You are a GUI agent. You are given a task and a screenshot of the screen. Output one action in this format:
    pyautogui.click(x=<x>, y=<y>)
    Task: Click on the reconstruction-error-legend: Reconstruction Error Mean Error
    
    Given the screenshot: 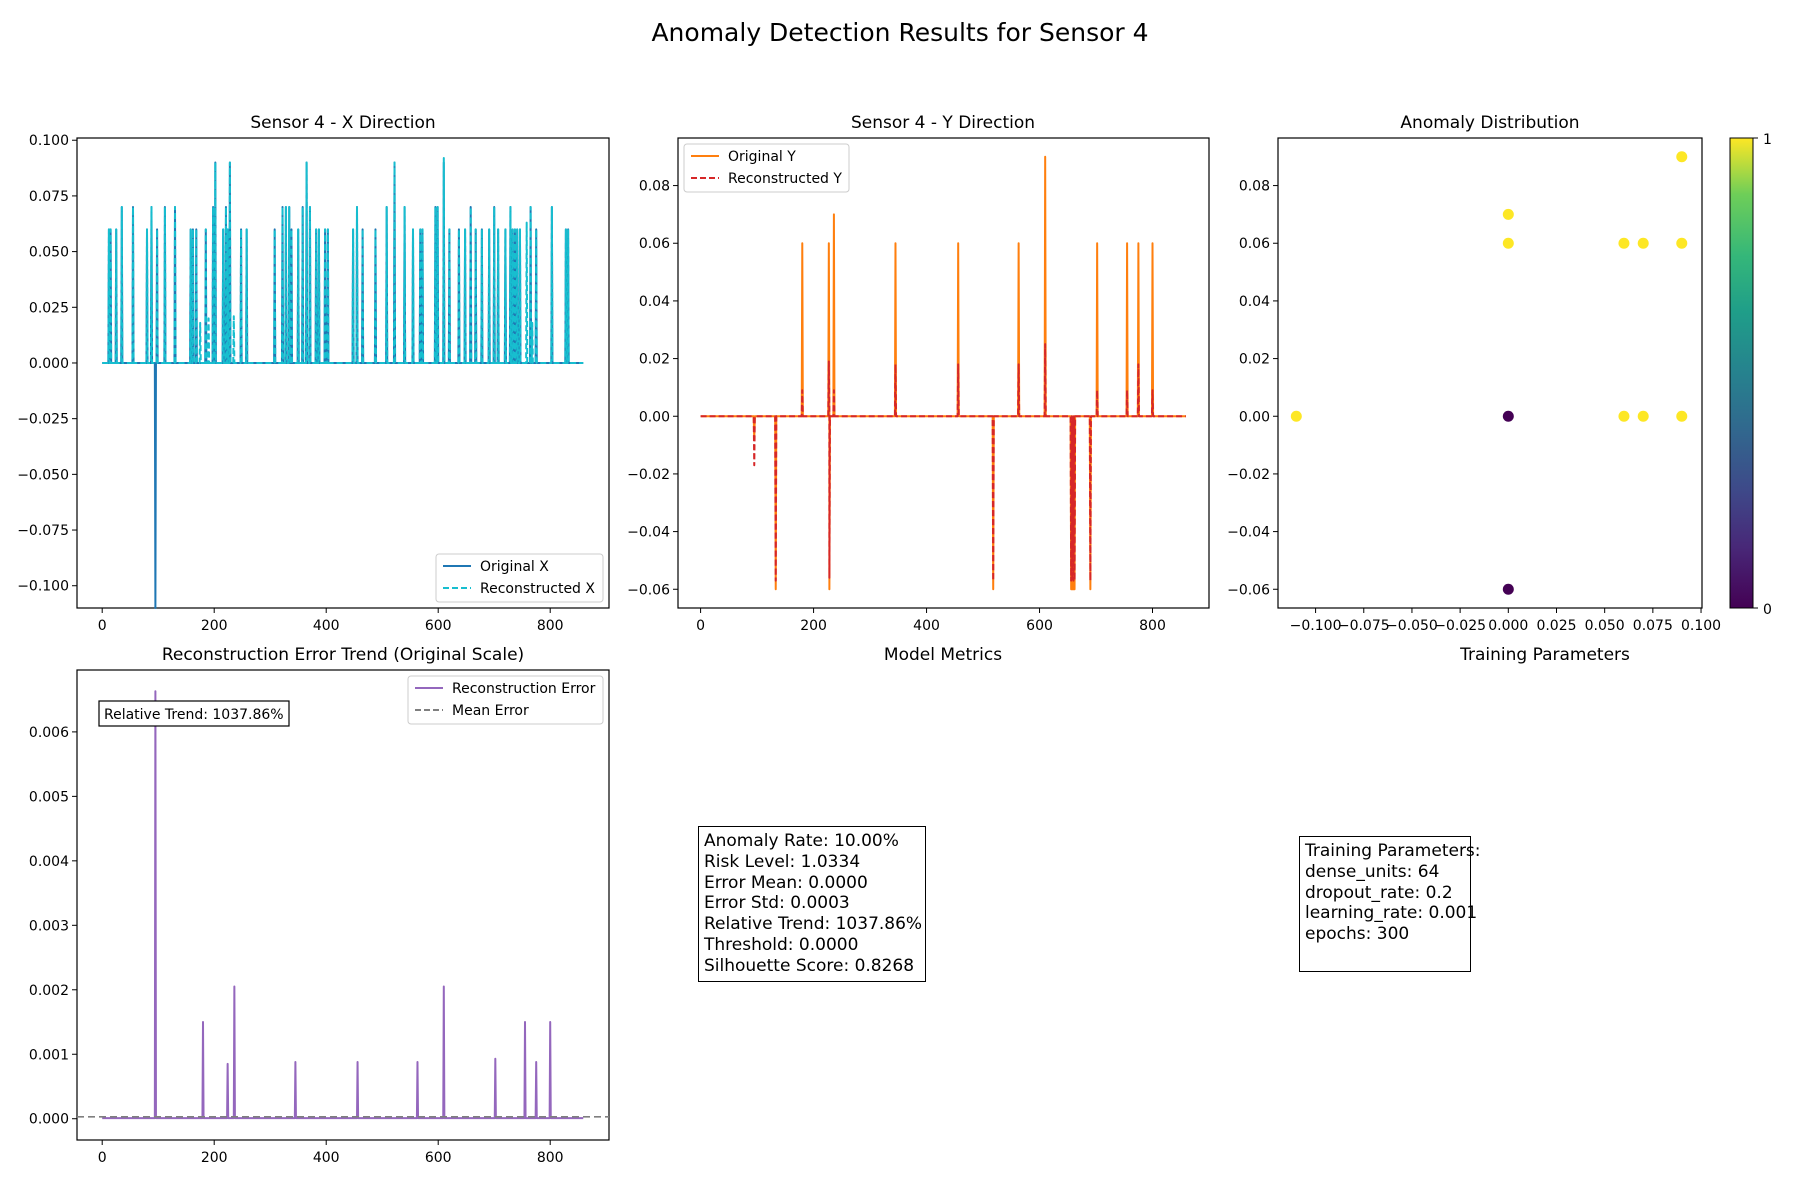 What is the action you would take?
    pyautogui.click(x=505, y=700)
    